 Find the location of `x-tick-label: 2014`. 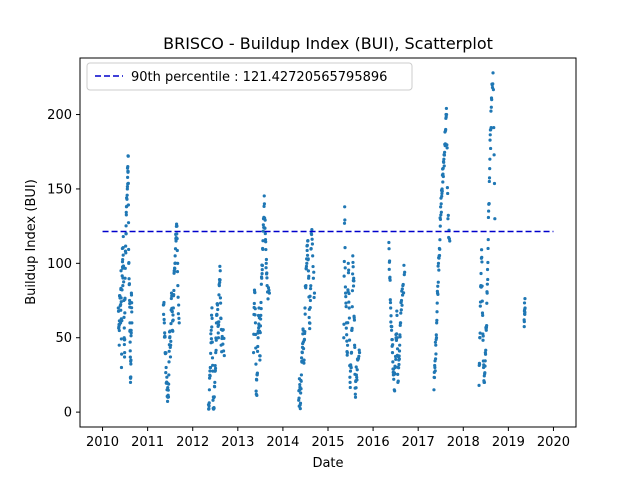

x-tick-label: 2014 is located at coordinates (282, 442).